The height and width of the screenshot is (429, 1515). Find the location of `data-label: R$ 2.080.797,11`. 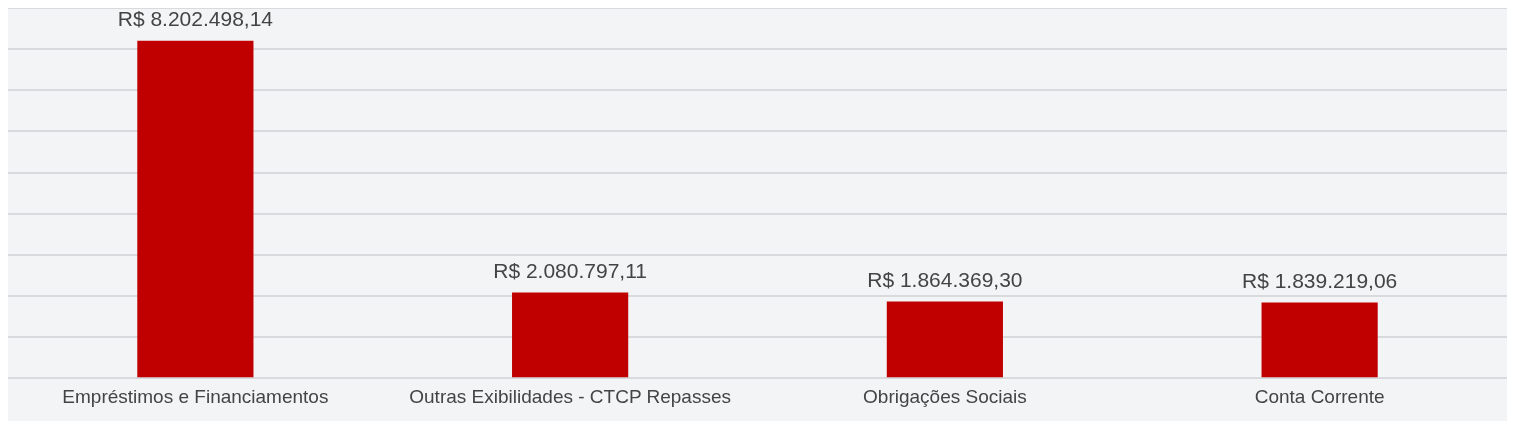

data-label: R$ 2.080.797,11 is located at coordinates (570, 270).